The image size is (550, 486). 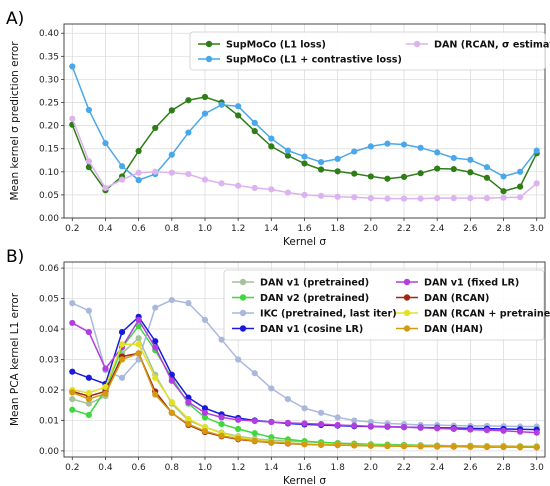 I want to click on legend-label: DAN v1 (fixed LR), so click(x=471, y=283).